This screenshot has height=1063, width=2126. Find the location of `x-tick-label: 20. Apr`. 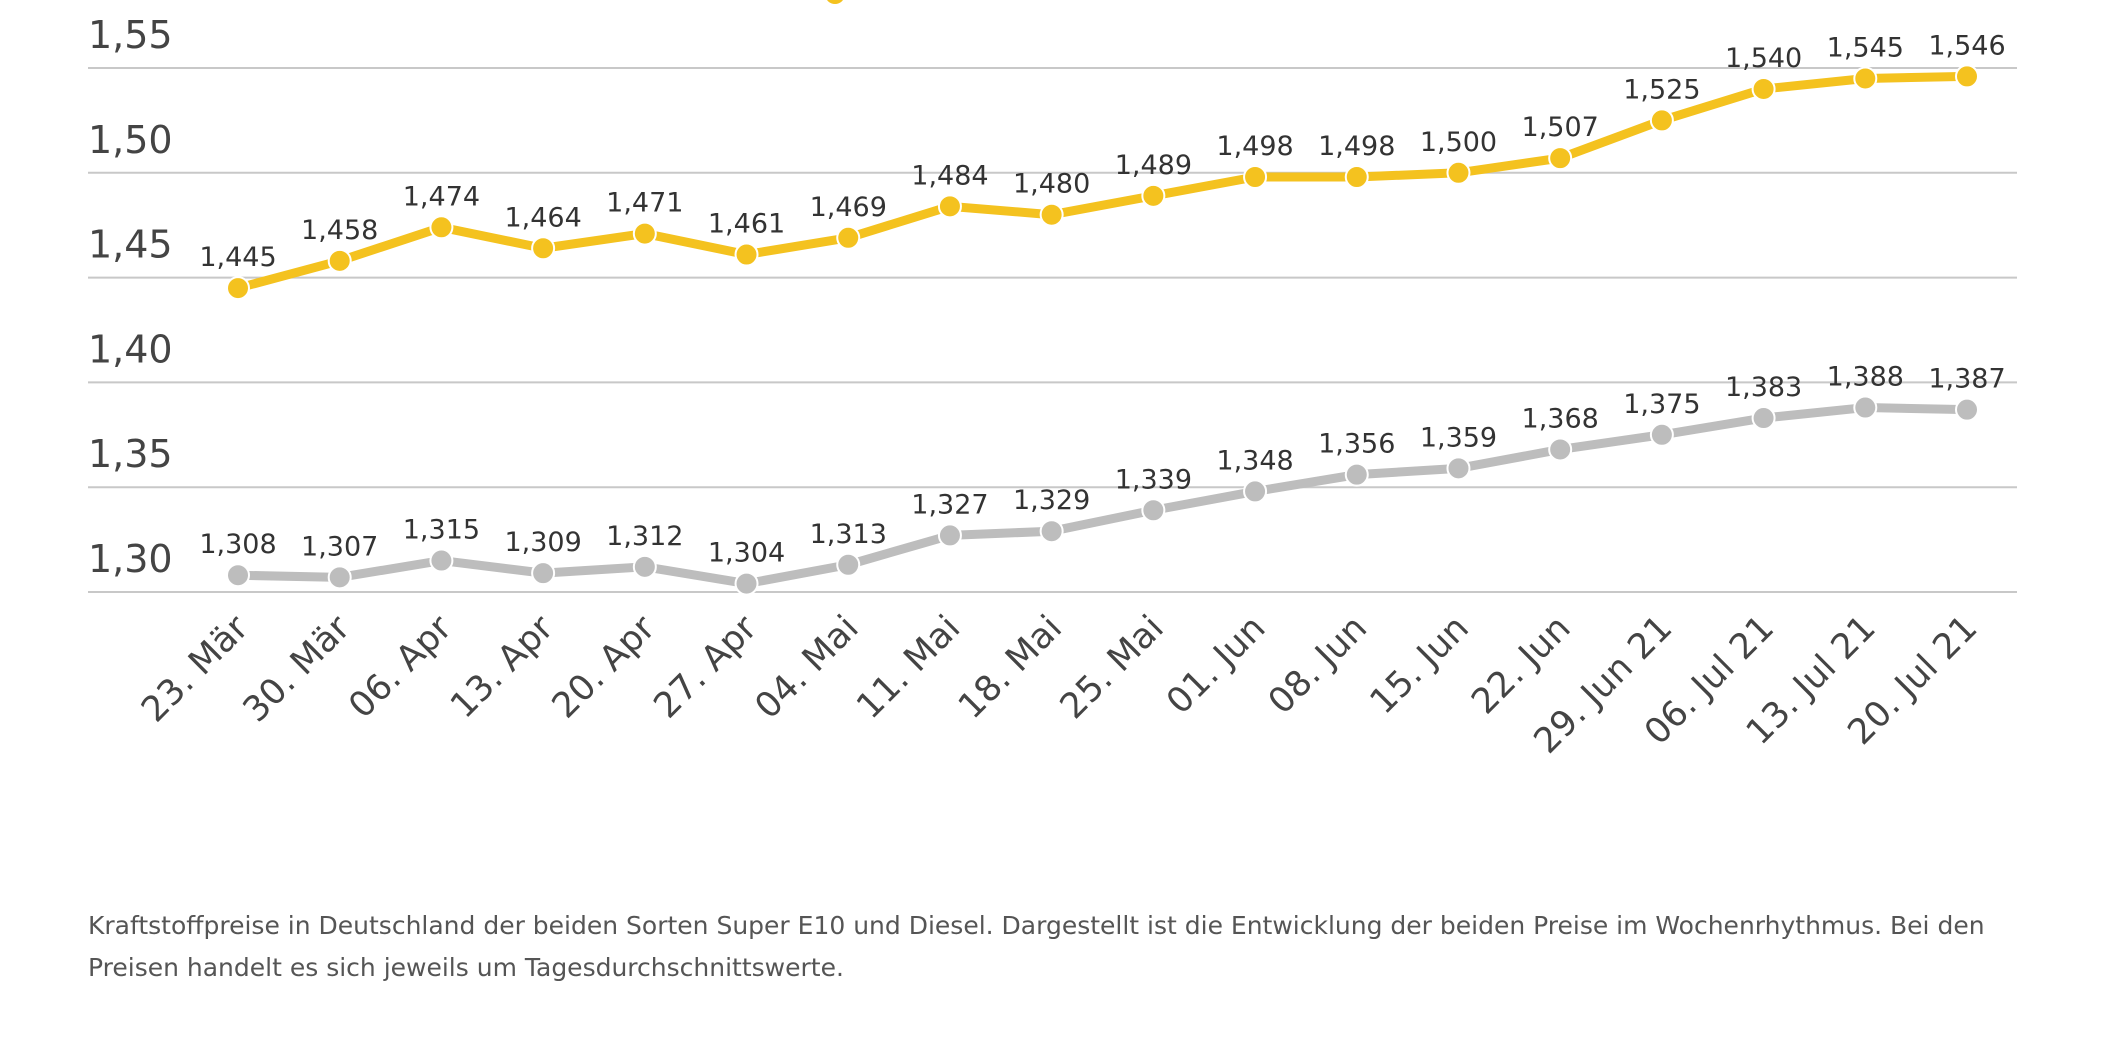

x-tick-label: 20. Apr is located at coordinates (604, 667).